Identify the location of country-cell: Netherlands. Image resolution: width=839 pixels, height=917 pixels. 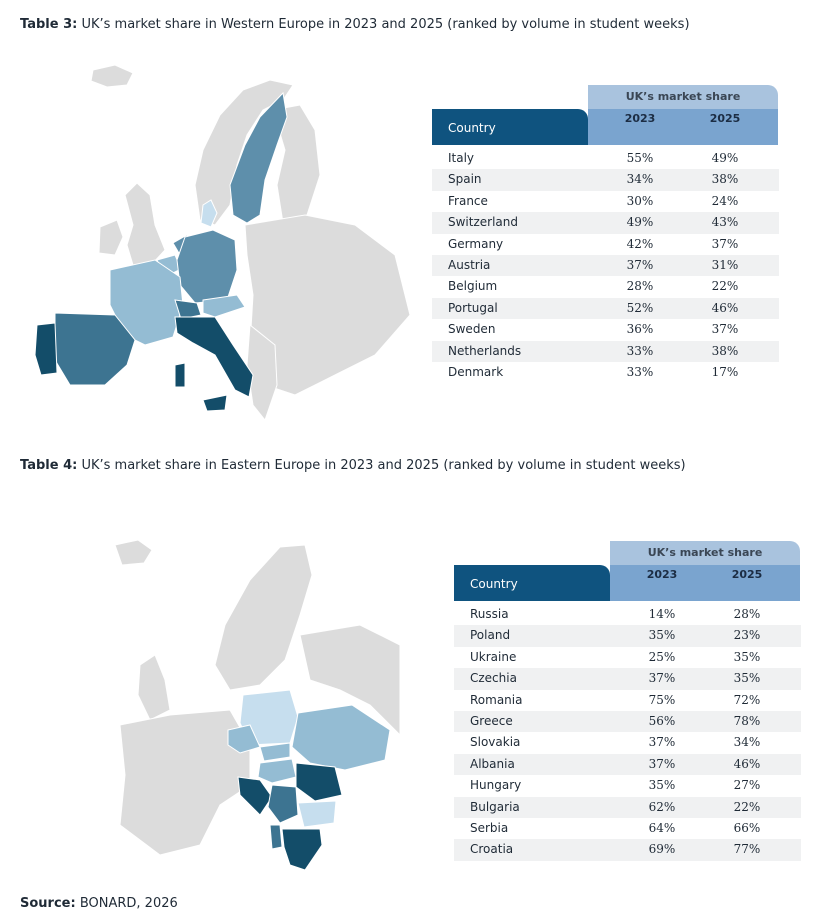
(485, 350).